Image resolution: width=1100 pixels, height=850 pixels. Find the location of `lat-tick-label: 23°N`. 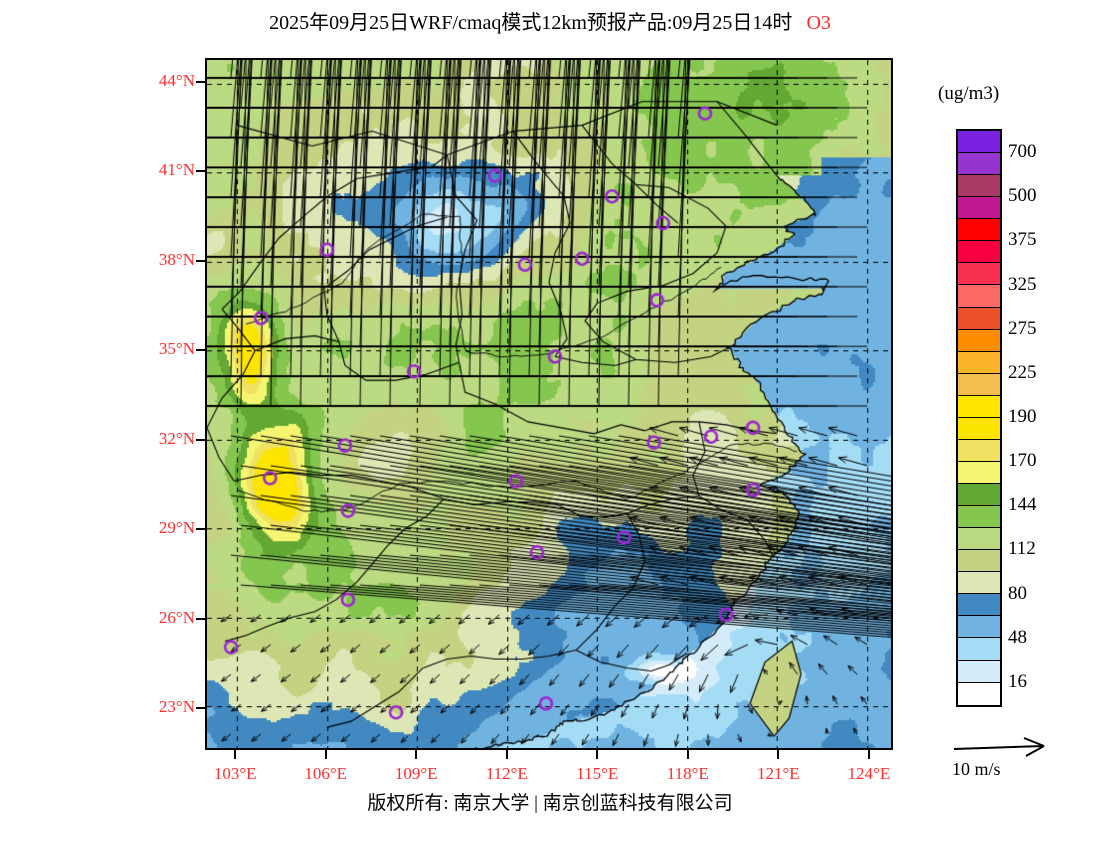

lat-tick-label: 23°N is located at coordinates (176, 707).